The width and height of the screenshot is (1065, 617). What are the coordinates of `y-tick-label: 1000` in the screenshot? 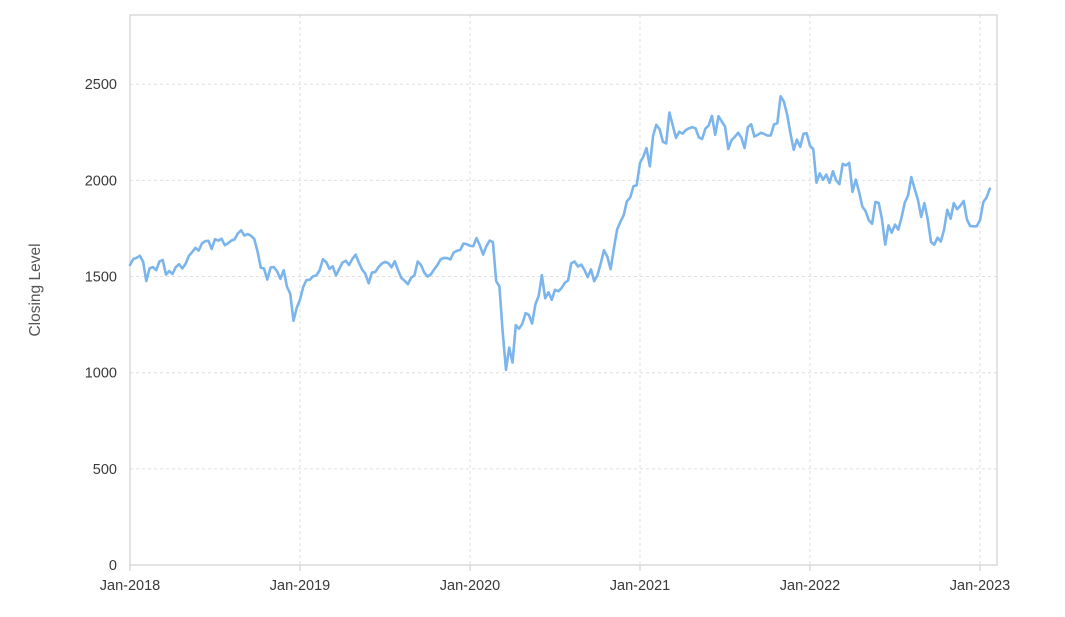 It's located at (101, 374).